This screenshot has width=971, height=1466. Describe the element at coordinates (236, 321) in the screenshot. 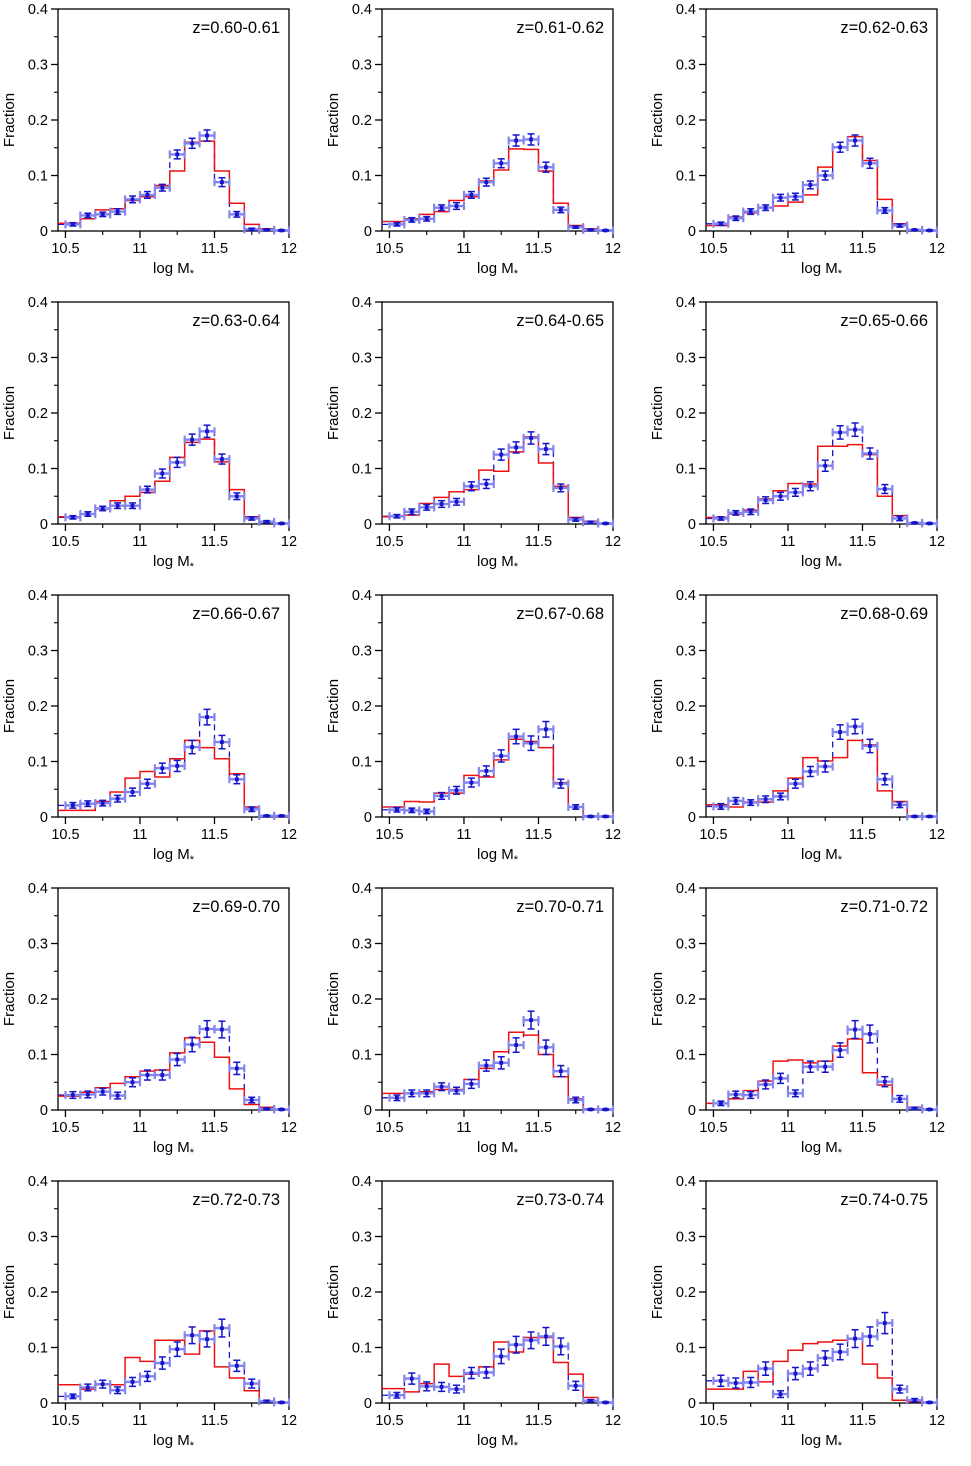

I see `panel-label: z=0.63-0.64` at that location.